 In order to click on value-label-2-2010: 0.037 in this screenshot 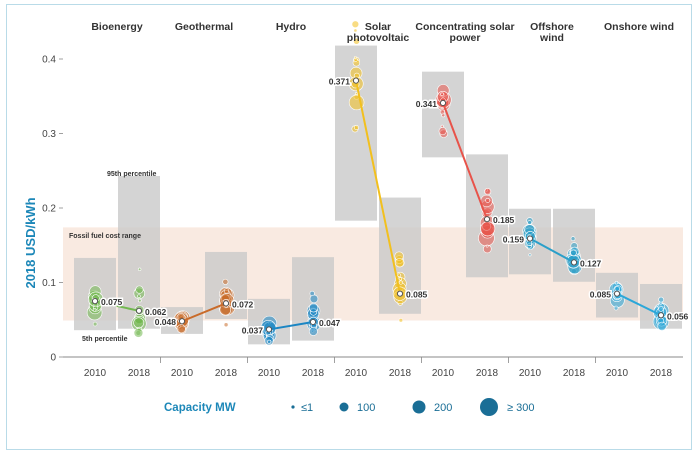, I will do `click(253, 330)`.